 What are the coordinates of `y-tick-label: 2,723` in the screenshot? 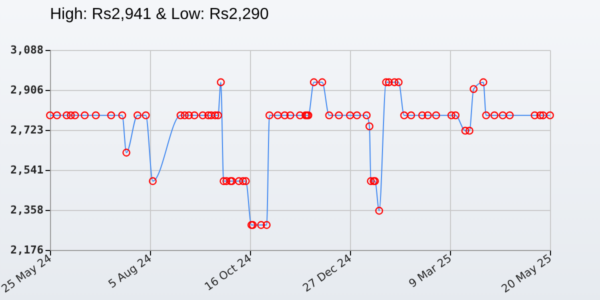 It's located at (27, 130).